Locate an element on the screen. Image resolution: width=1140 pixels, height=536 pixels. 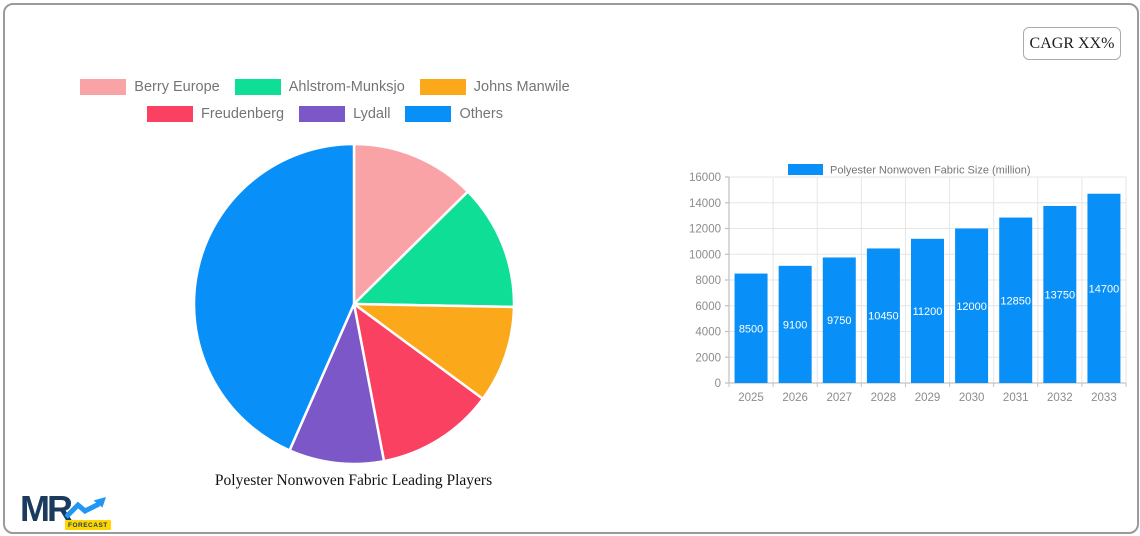
bar-value-label: 12000 is located at coordinates (971, 307).